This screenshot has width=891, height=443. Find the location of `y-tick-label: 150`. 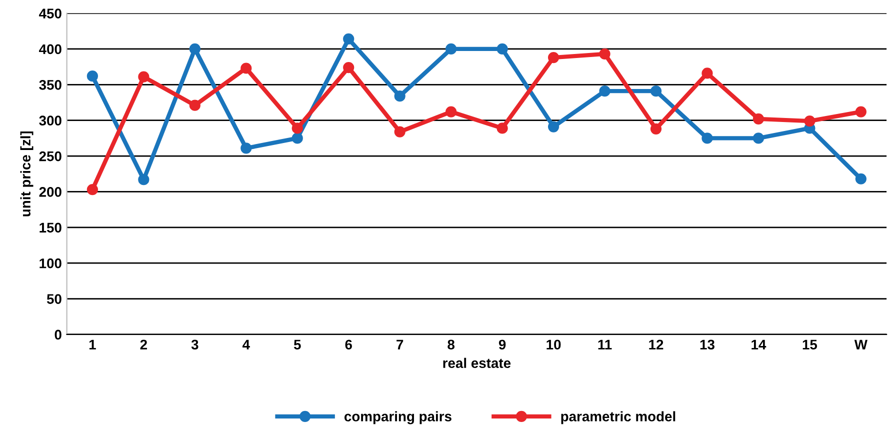

y-tick-label: 150 is located at coordinates (51, 227).